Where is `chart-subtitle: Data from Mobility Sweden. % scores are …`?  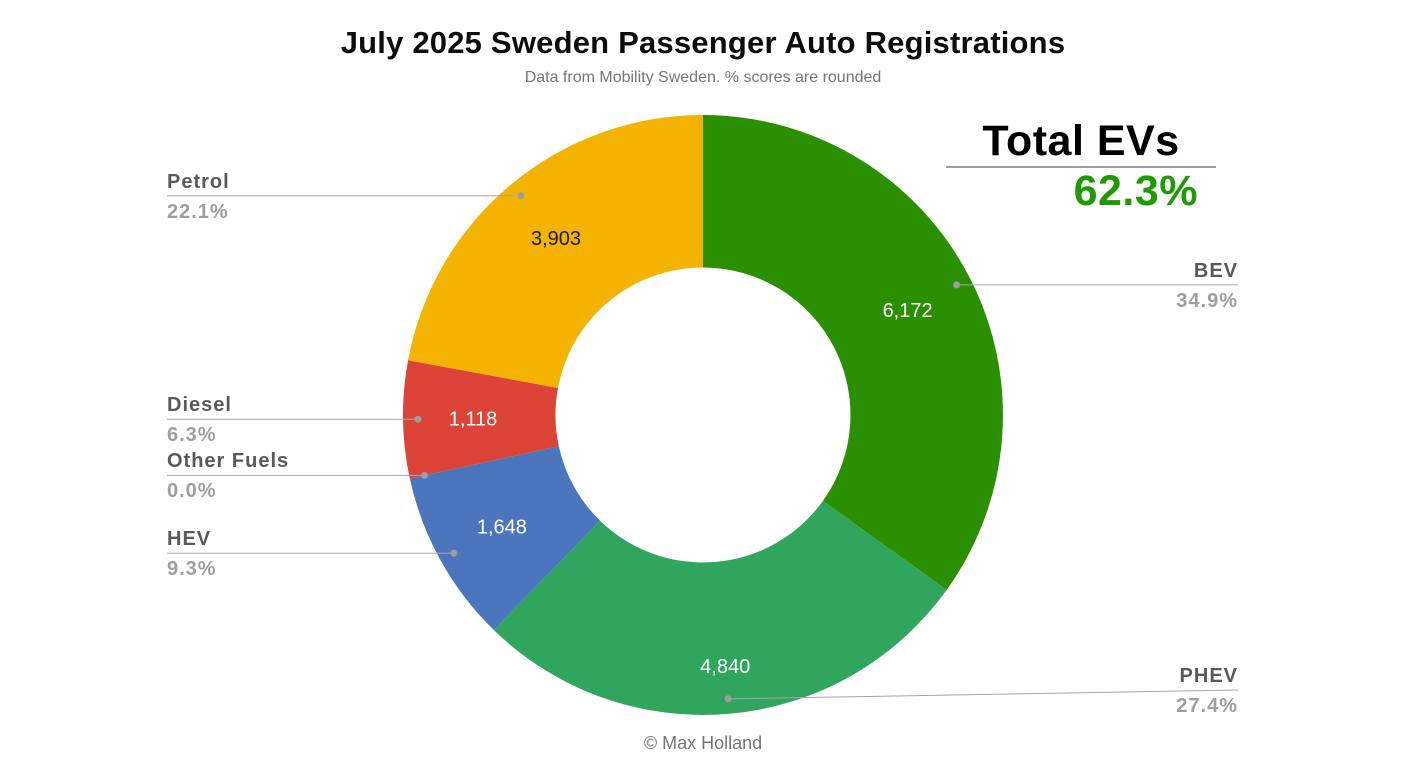 chart-subtitle: Data from Mobility Sweden. % scores are … is located at coordinates (703, 77).